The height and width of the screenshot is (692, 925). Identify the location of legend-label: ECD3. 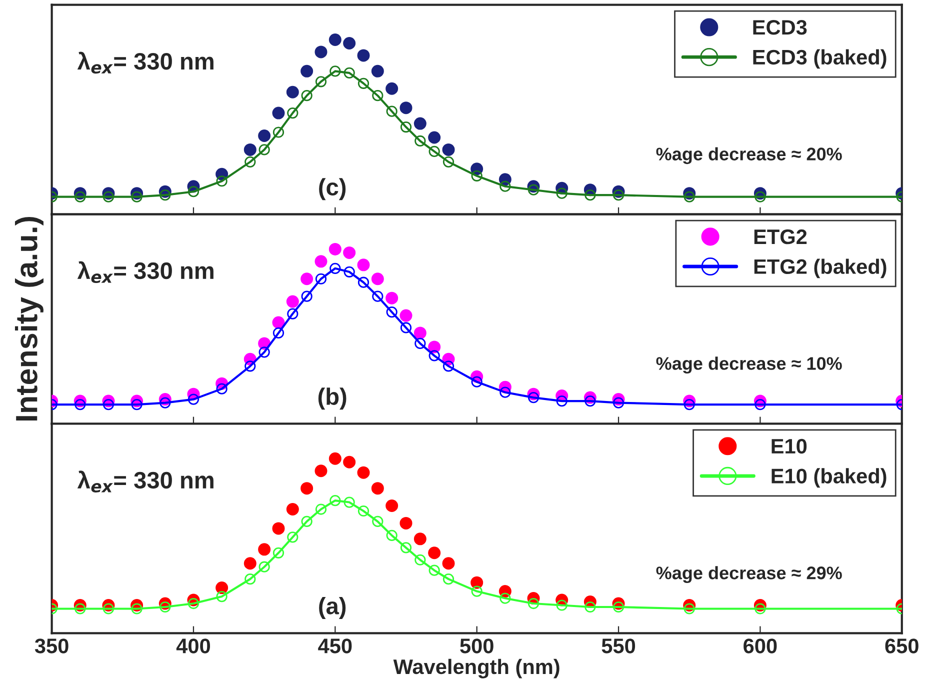
(780, 27).